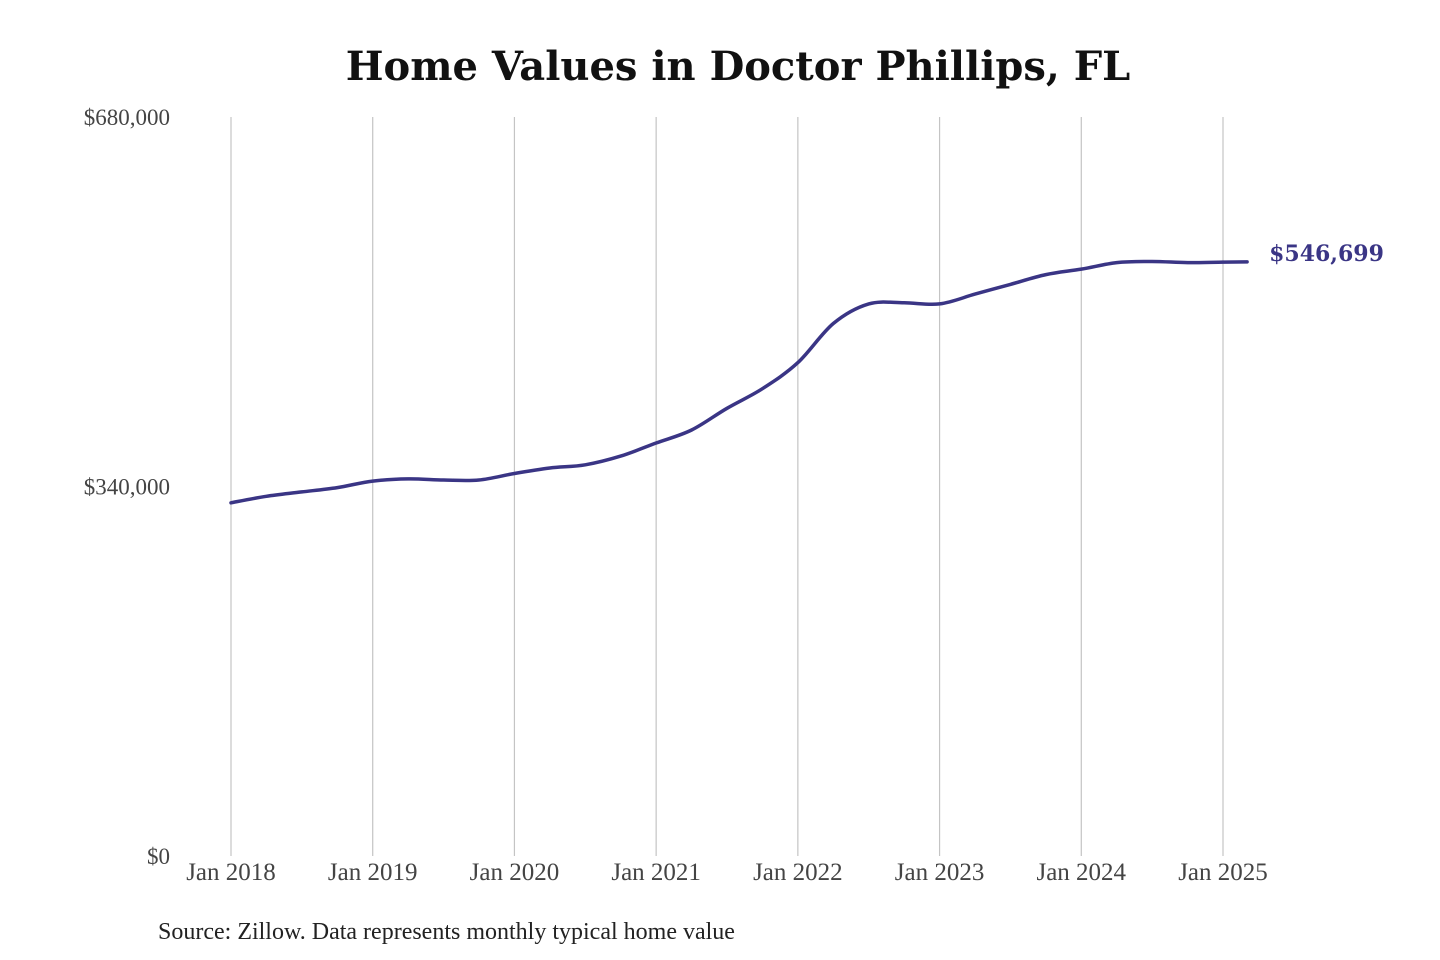  Describe the element at coordinates (373, 872) in the screenshot. I see `x-tick-label: Jan 2019` at that location.